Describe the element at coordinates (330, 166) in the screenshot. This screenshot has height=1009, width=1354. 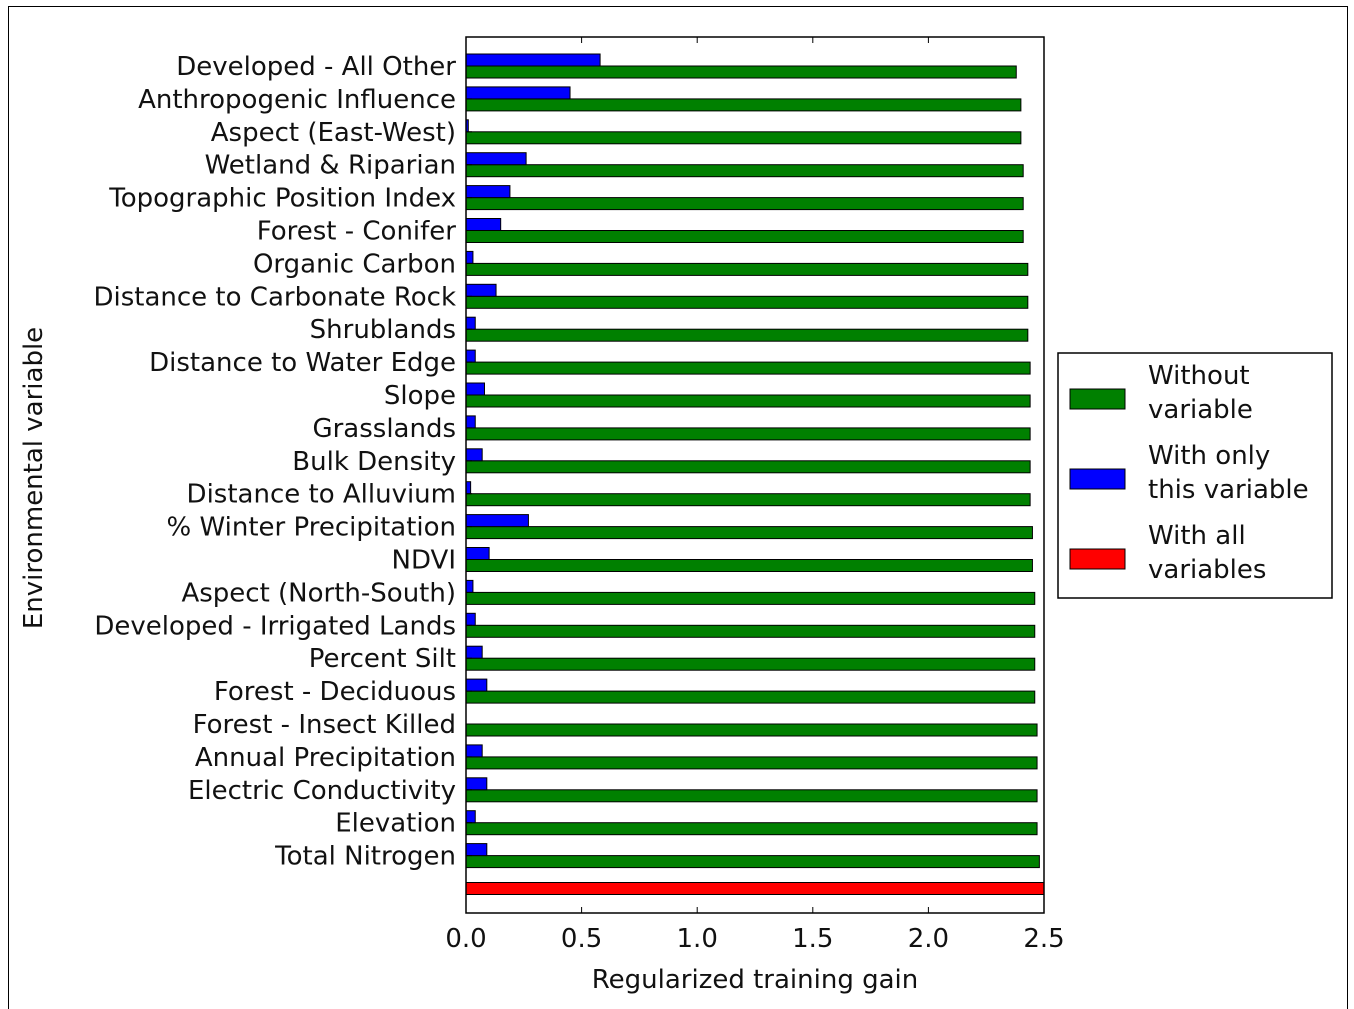
I see `y-tick-label: Wetland & Riparian` at that location.